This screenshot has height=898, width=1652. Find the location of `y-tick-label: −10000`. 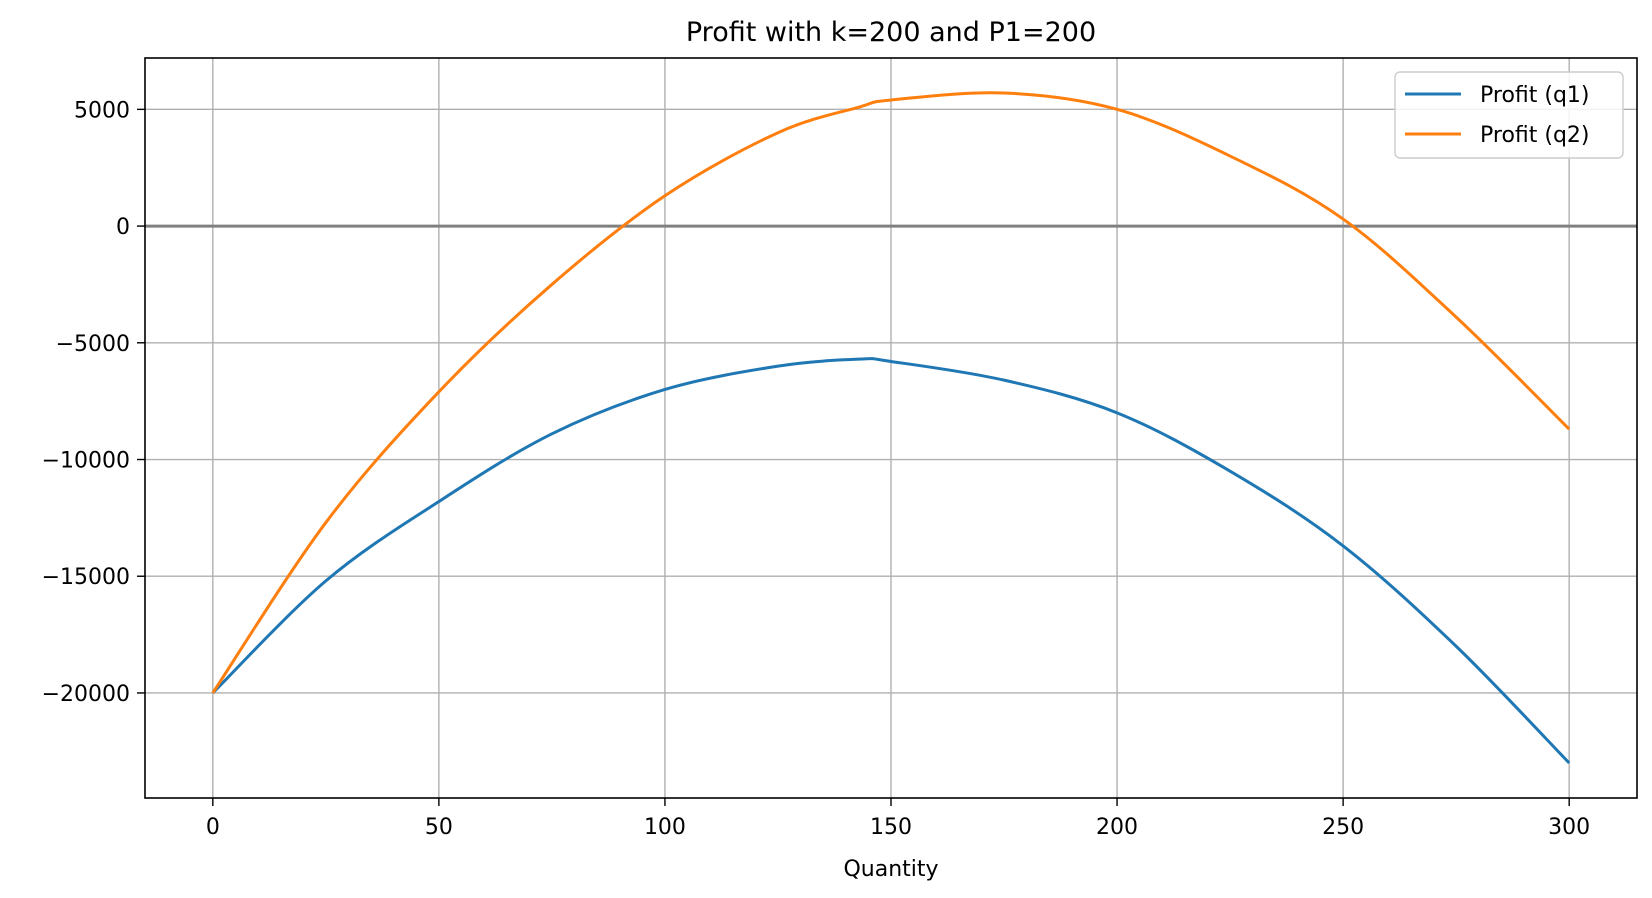

y-tick-label: −10000 is located at coordinates (86, 461).